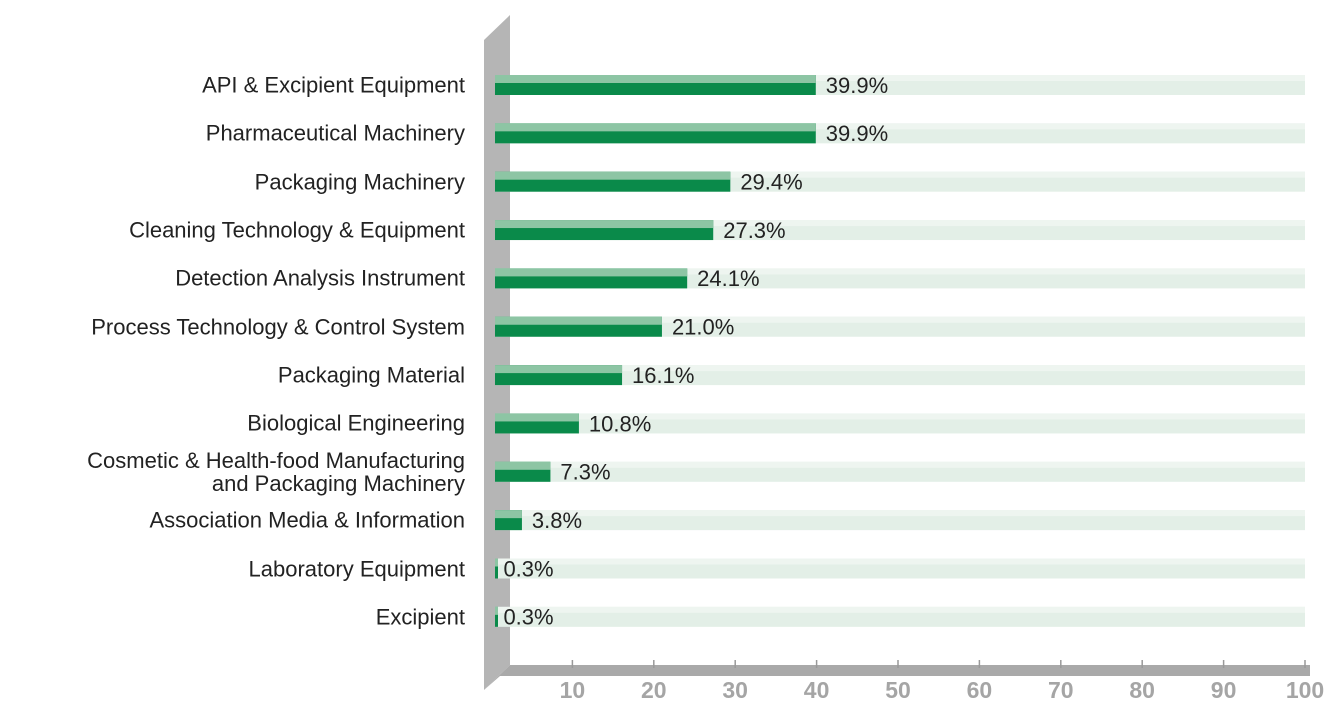 This screenshot has height=711, width=1331. I want to click on category-label: Pharmaceutical Machinery, so click(335, 133).